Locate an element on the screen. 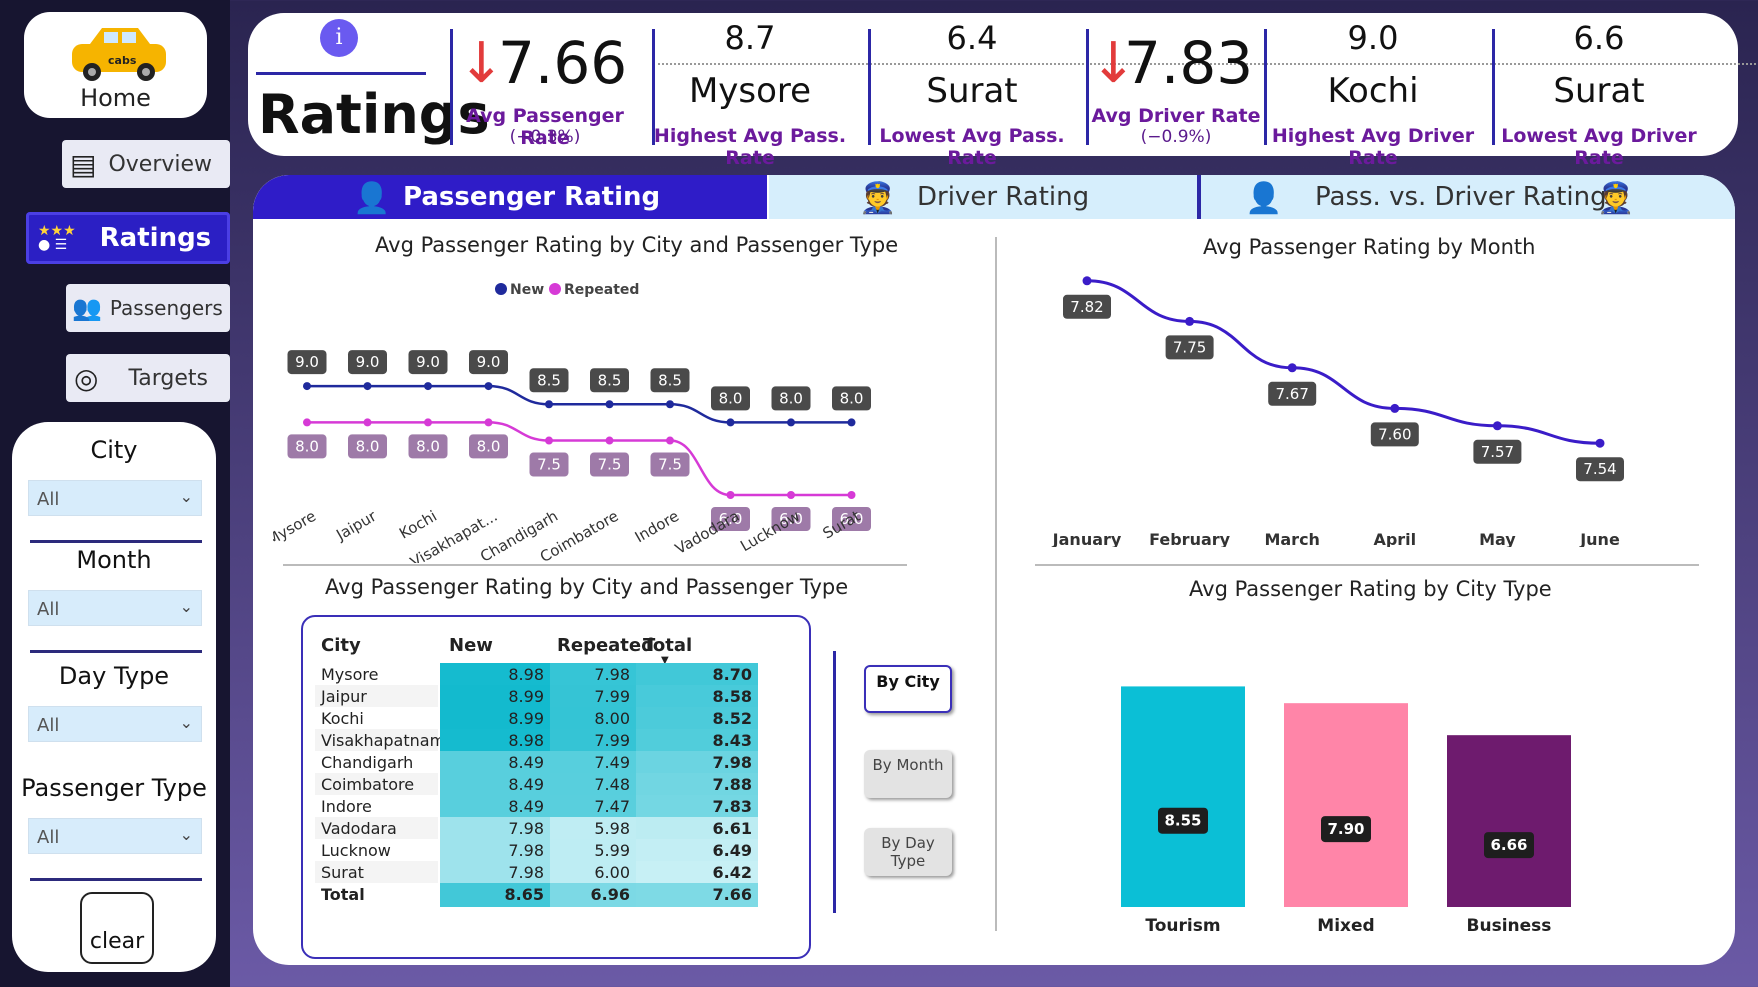 Image resolution: width=1758 pixels, height=987 pixels. tab-driver-rating: 👮 Driver Rating is located at coordinates (983, 197).